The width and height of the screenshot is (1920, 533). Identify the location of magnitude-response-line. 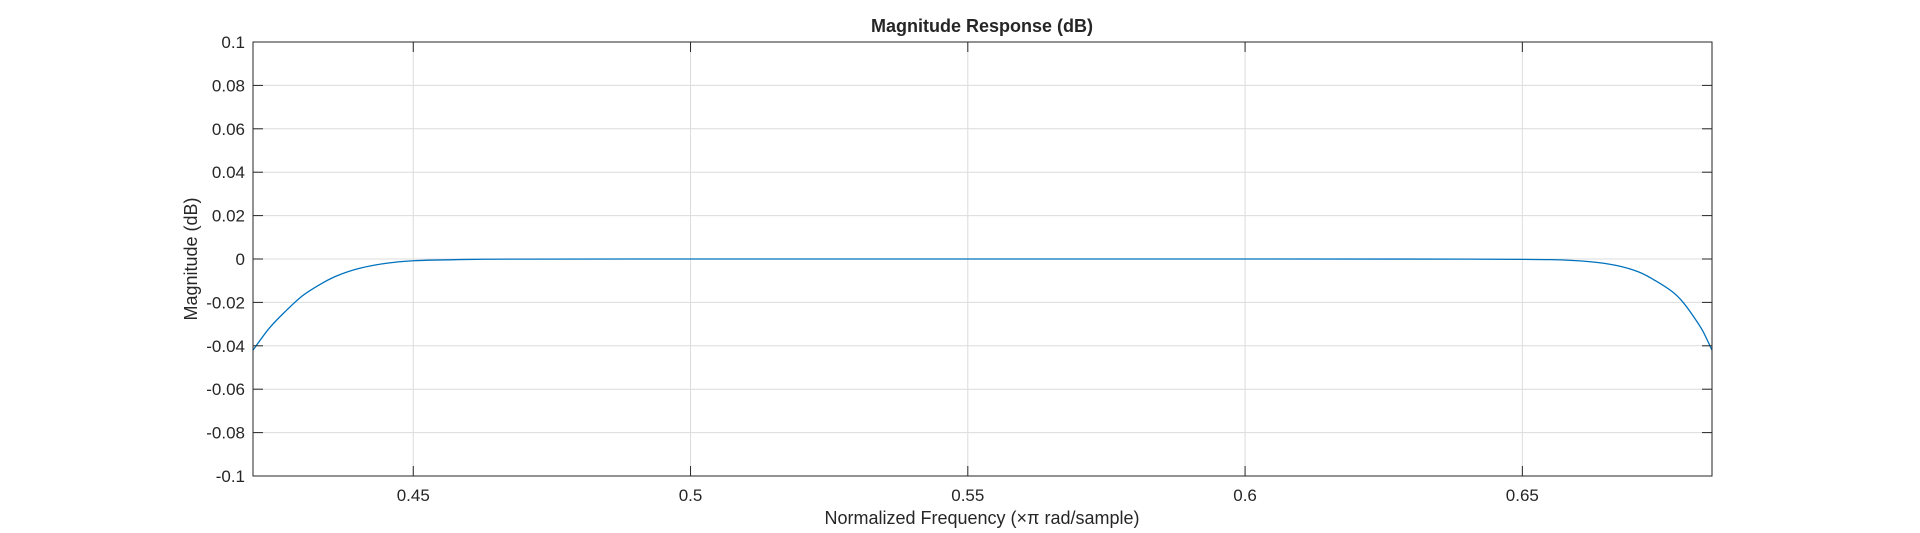
(982, 304).